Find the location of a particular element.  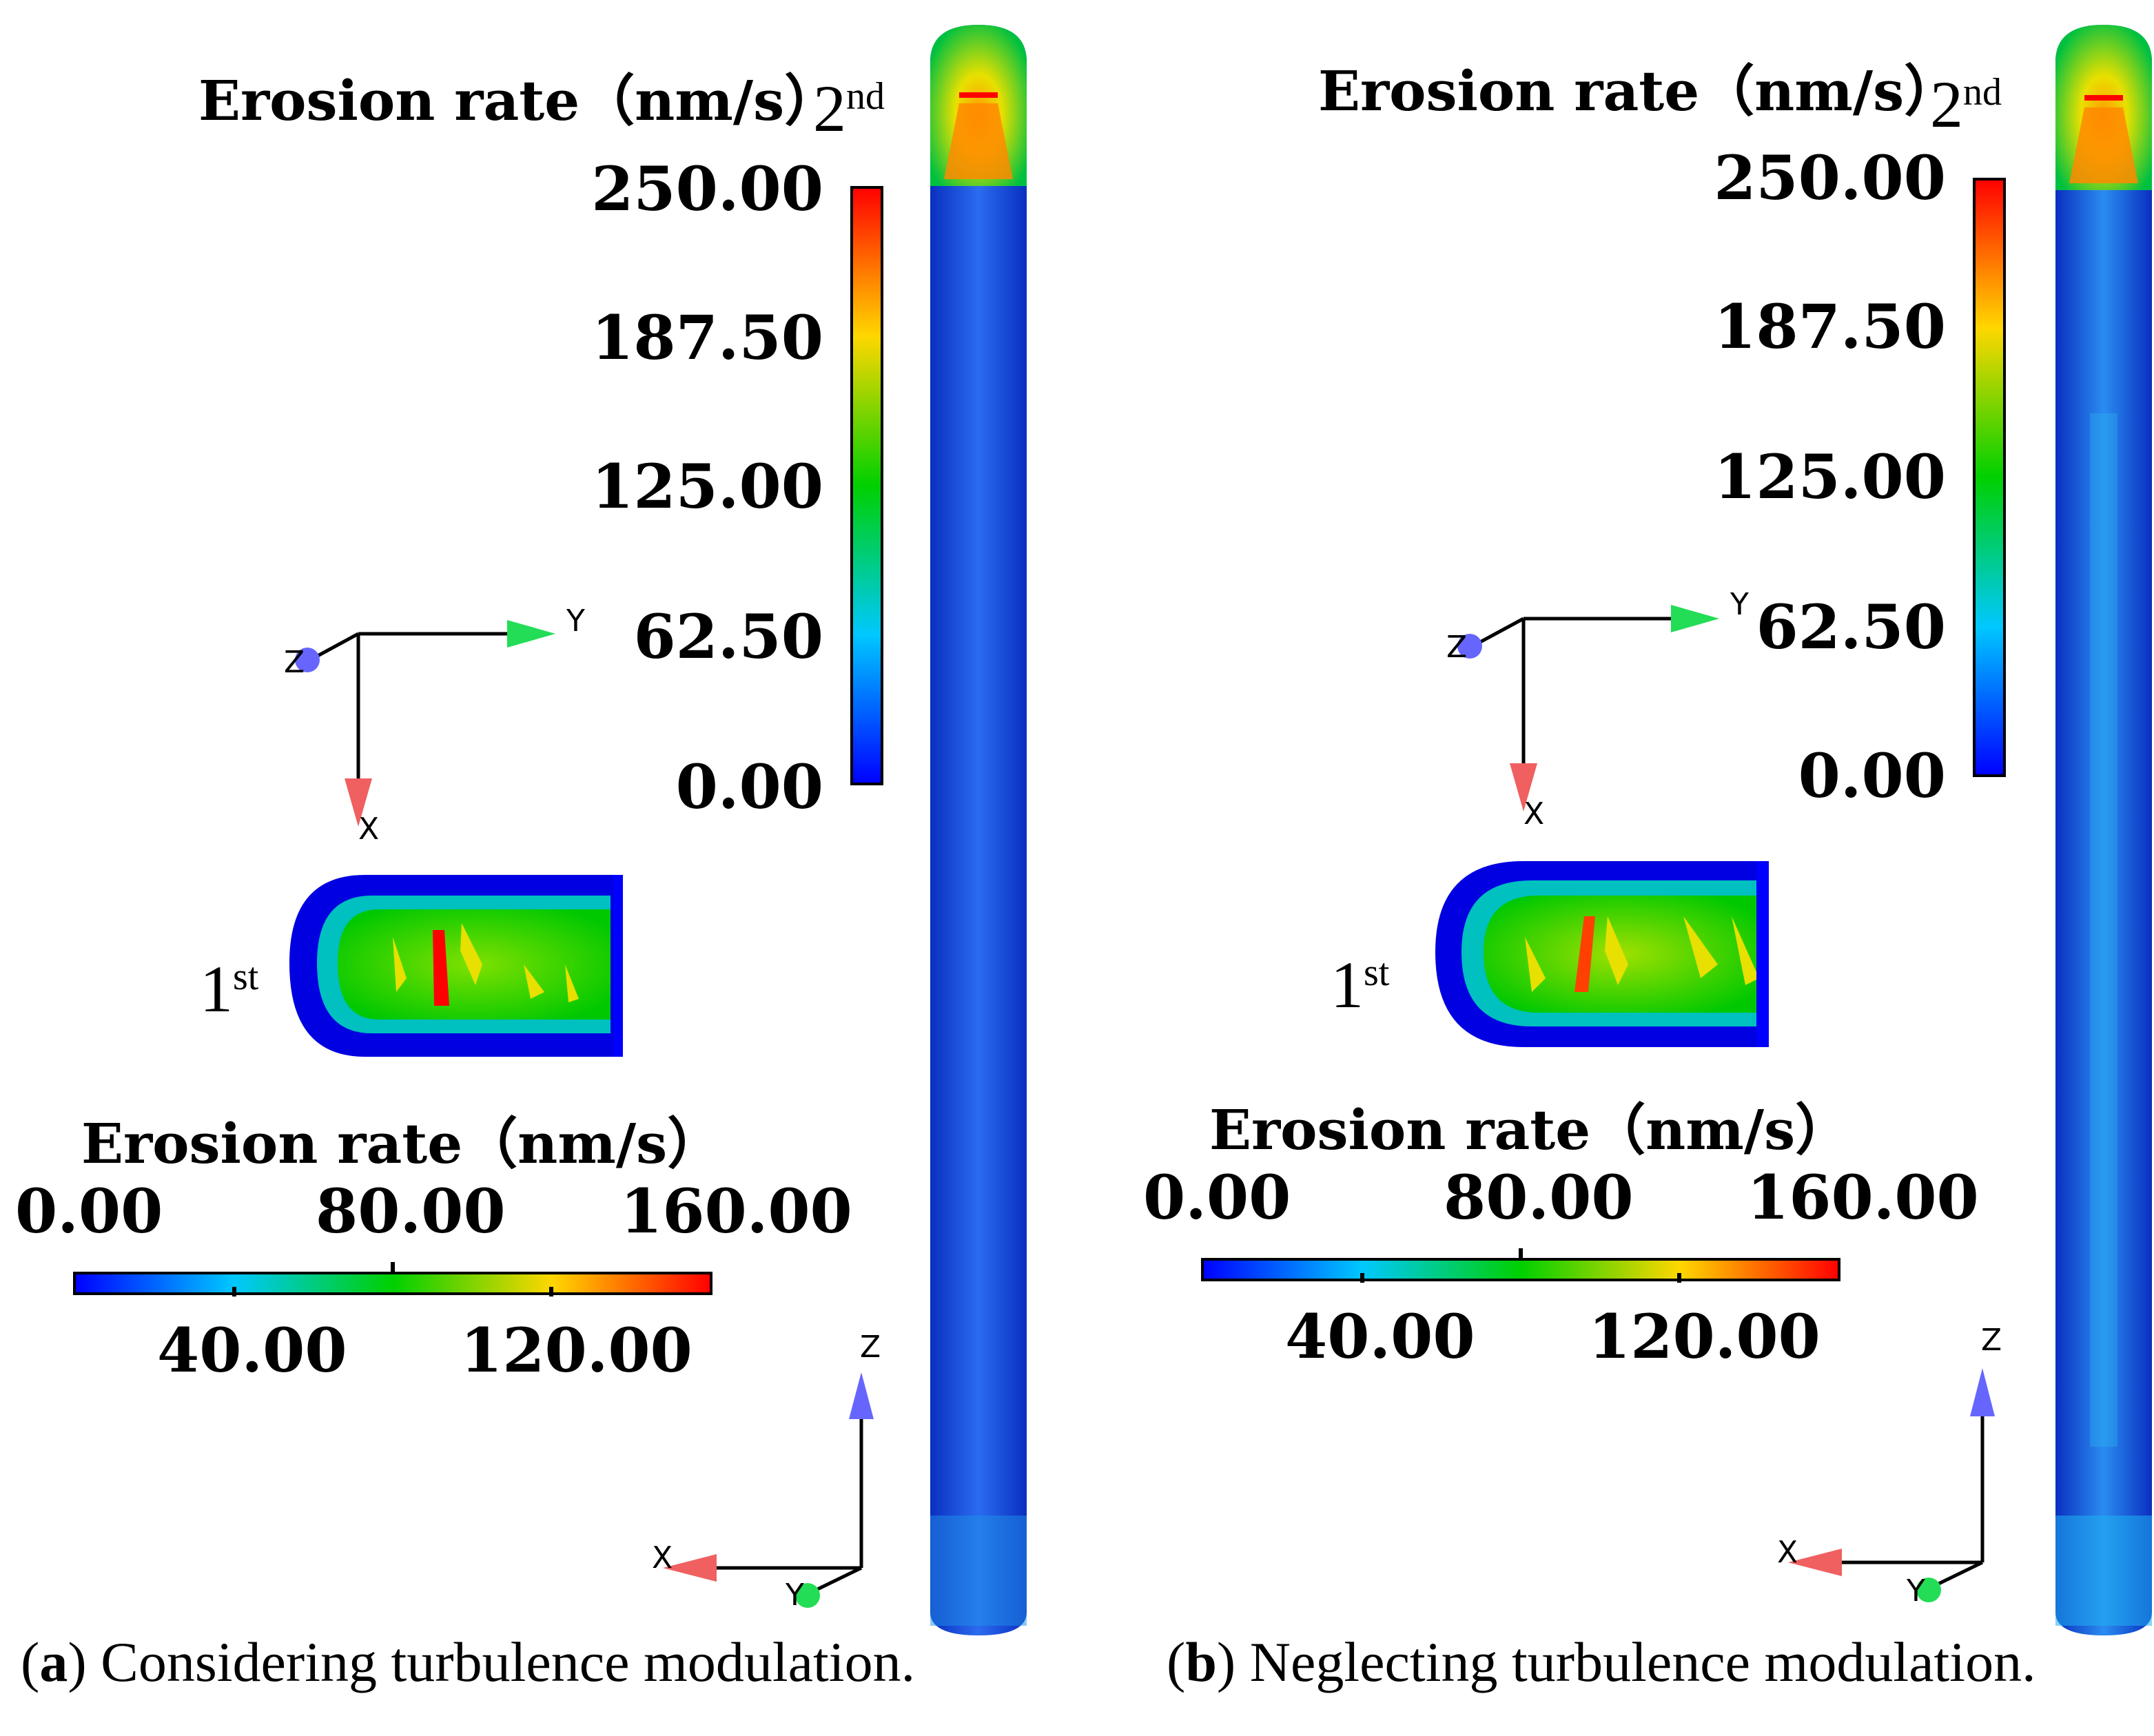

caption-b: (b) Neglecting turbulence modulation. is located at coordinates (1602, 1662).